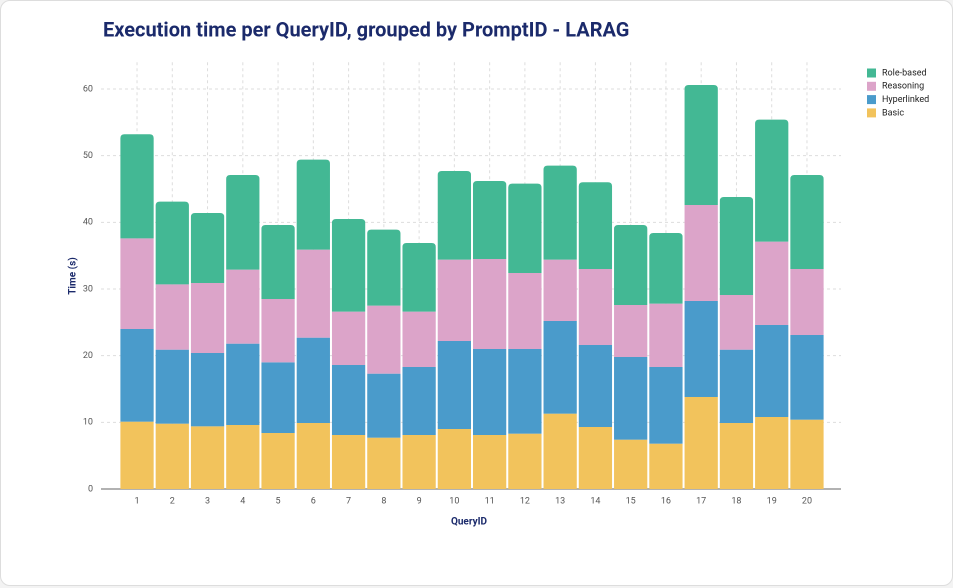 This screenshot has height=588, width=953. Describe the element at coordinates (904, 73) in the screenshot. I see `legend-label: Role-based` at that location.